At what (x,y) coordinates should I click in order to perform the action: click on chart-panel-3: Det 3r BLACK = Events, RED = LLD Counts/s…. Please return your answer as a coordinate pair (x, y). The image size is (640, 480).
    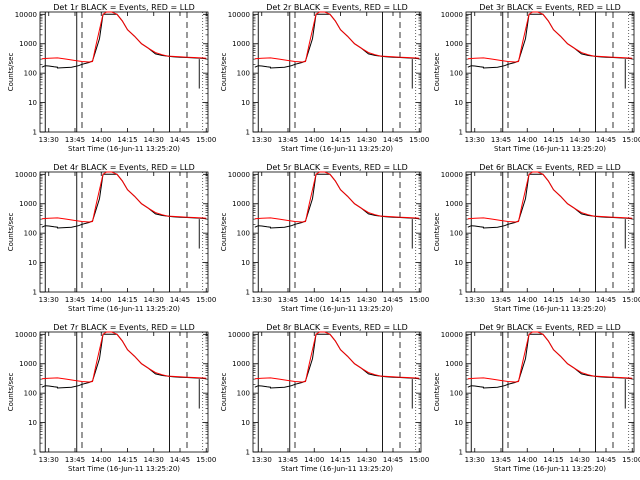
    Looking at the image, I should click on (536, 78).